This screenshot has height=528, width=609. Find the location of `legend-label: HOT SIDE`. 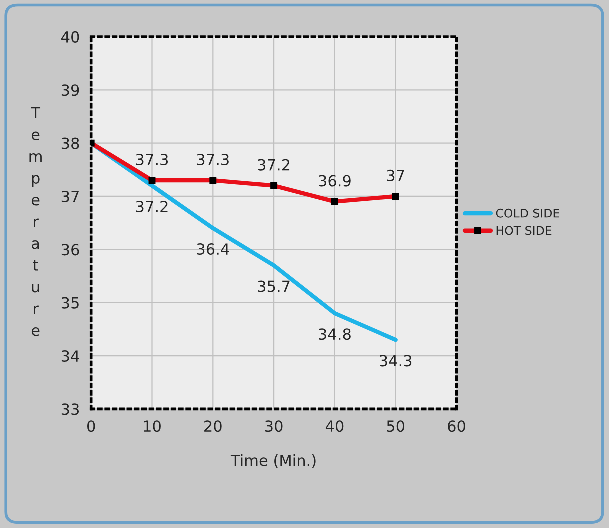

legend-label: HOT SIDE is located at coordinates (524, 231).